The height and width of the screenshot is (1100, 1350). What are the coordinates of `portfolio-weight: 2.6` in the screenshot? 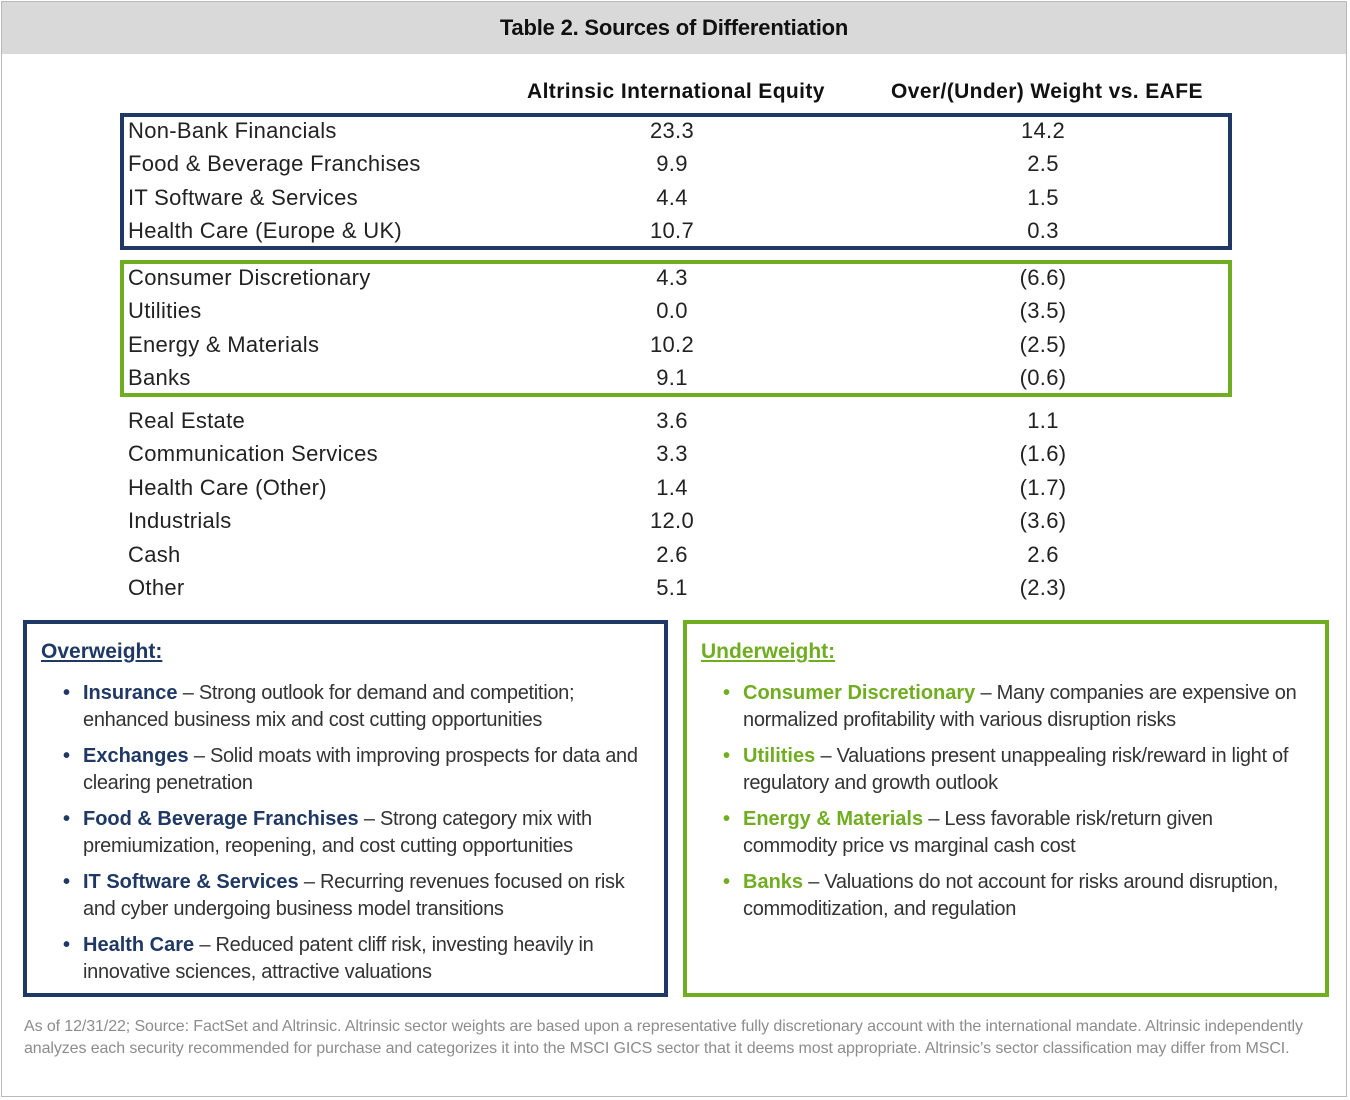 It's located at (672, 554).